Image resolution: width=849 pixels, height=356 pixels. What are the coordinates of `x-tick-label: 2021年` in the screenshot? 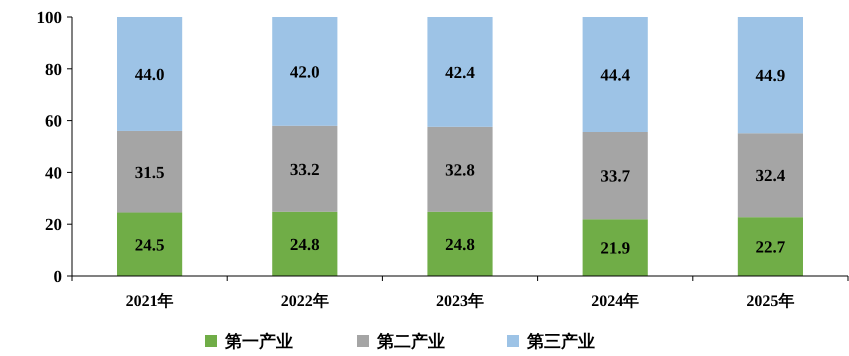 It's located at (150, 301).